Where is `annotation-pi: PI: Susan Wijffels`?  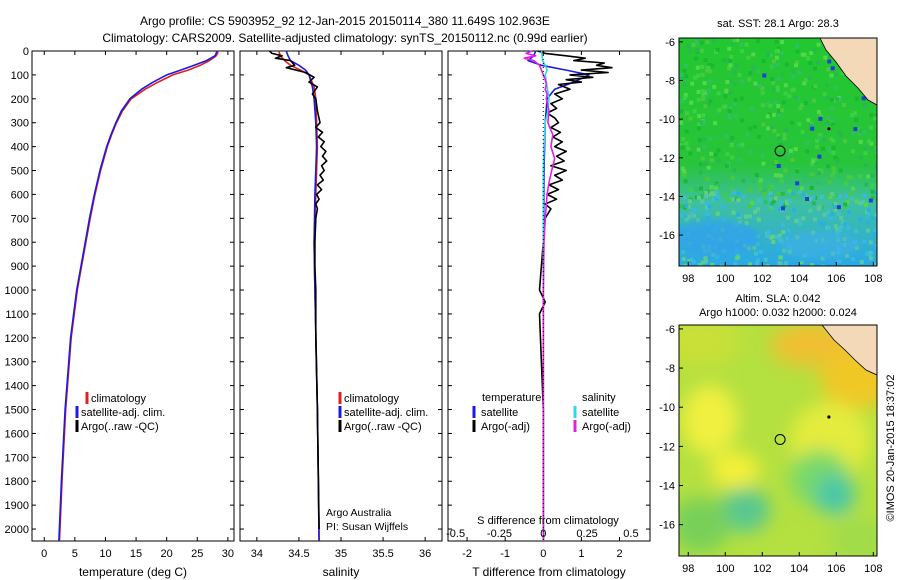
annotation-pi: PI: Susan Wijffels is located at coordinates (367, 527).